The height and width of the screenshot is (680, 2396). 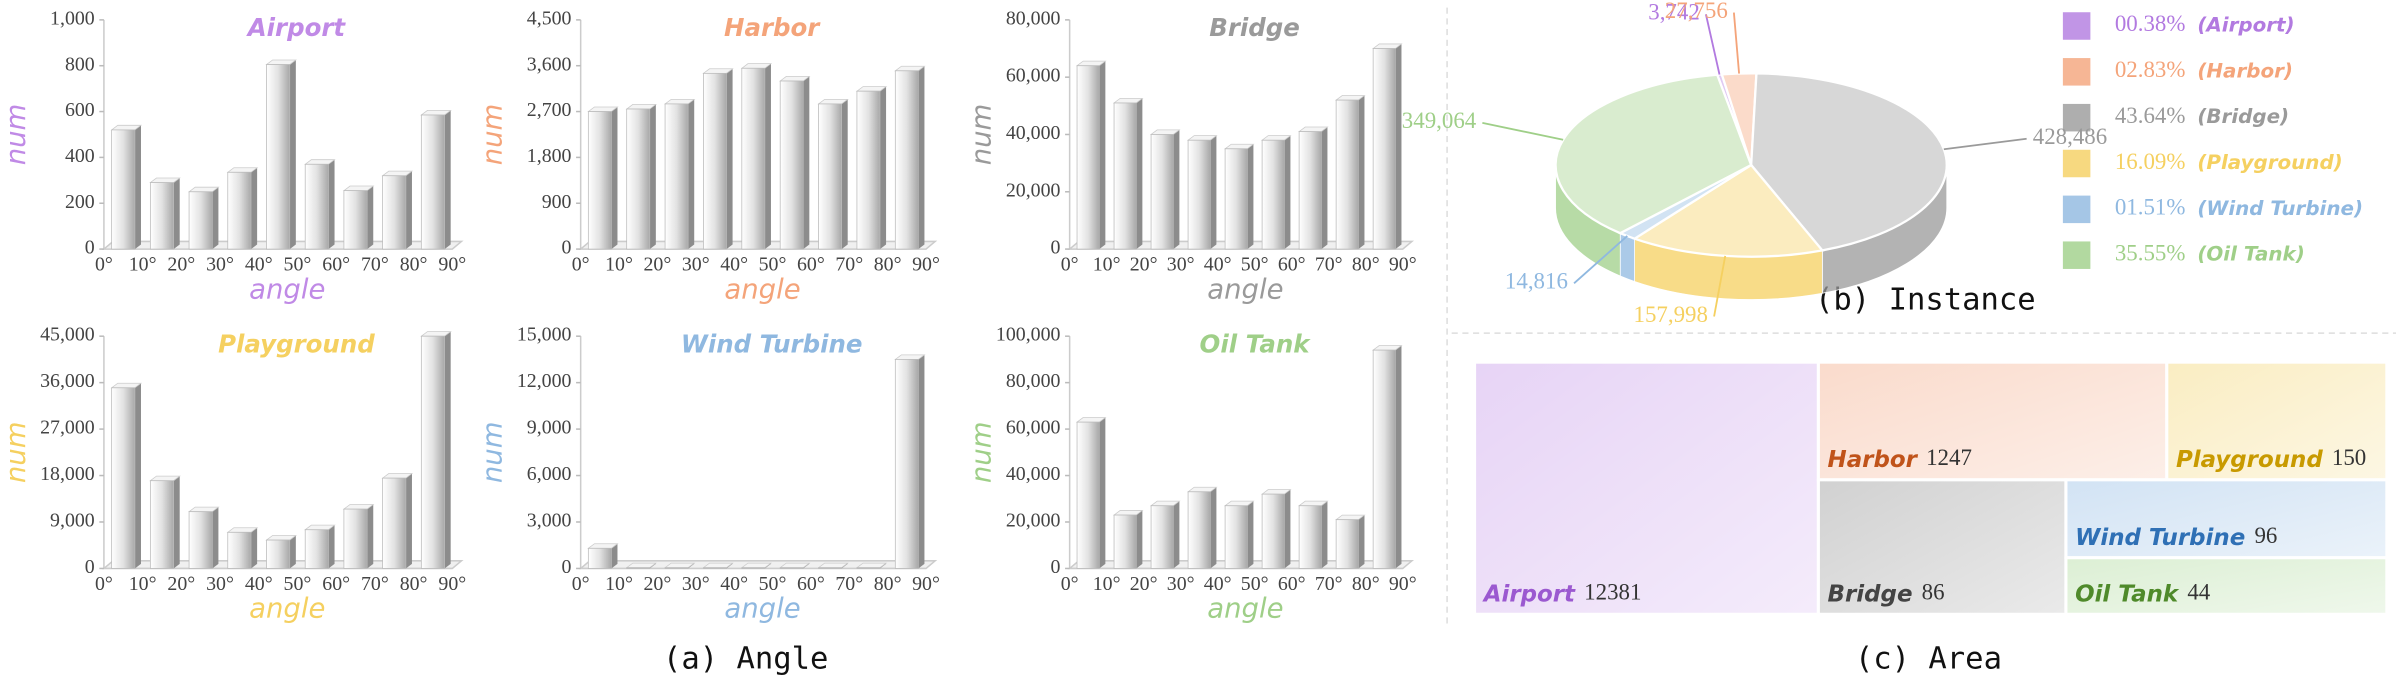 What do you see at coordinates (772, 343) in the screenshot?
I see `panel-title: Wind Turbine` at bounding box center [772, 343].